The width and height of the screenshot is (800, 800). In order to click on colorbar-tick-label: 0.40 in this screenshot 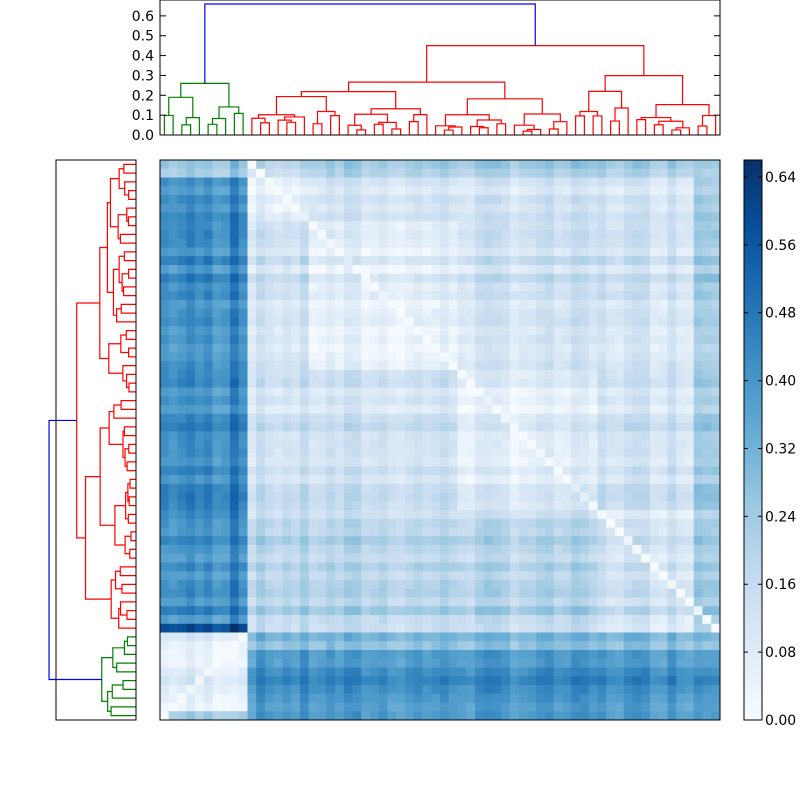, I will do `click(780, 382)`.